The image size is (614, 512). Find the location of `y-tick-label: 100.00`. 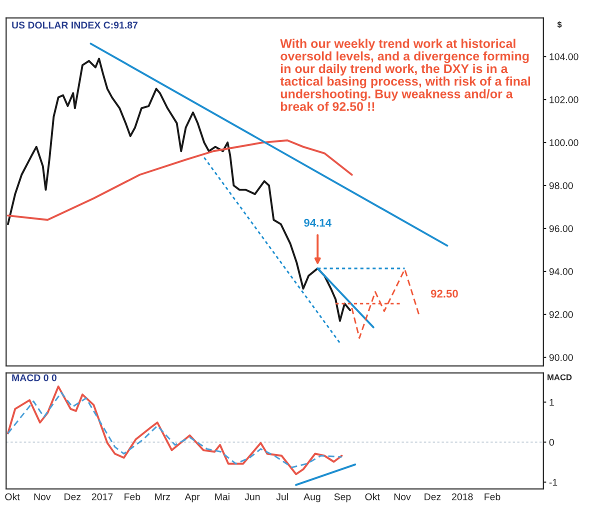

y-tick-label: 100.00 is located at coordinates (564, 142).